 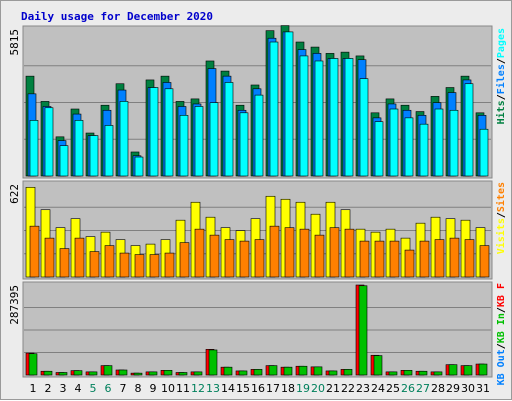 What do you see at coordinates (14, 305) in the screenshot?
I see `kb-ymax-label: 287395` at bounding box center [14, 305].